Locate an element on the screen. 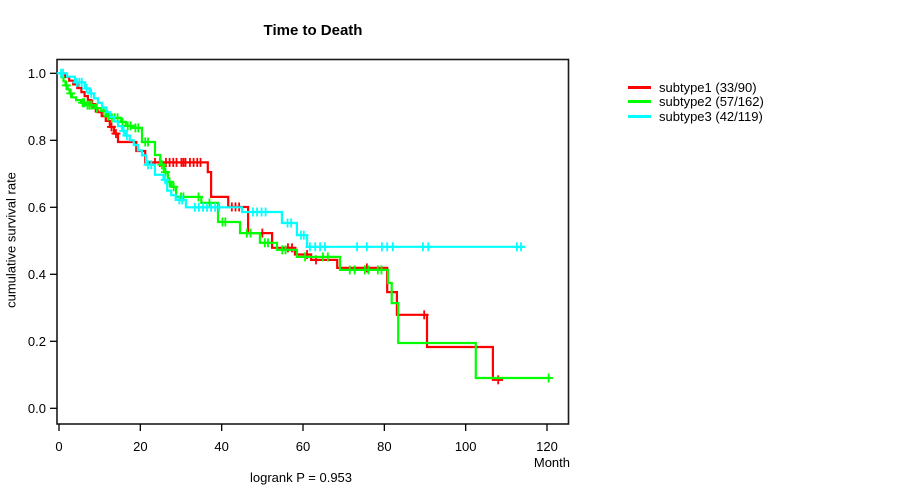 This screenshot has width=900, height=500. svg-text: 120 is located at coordinates (547, 446).